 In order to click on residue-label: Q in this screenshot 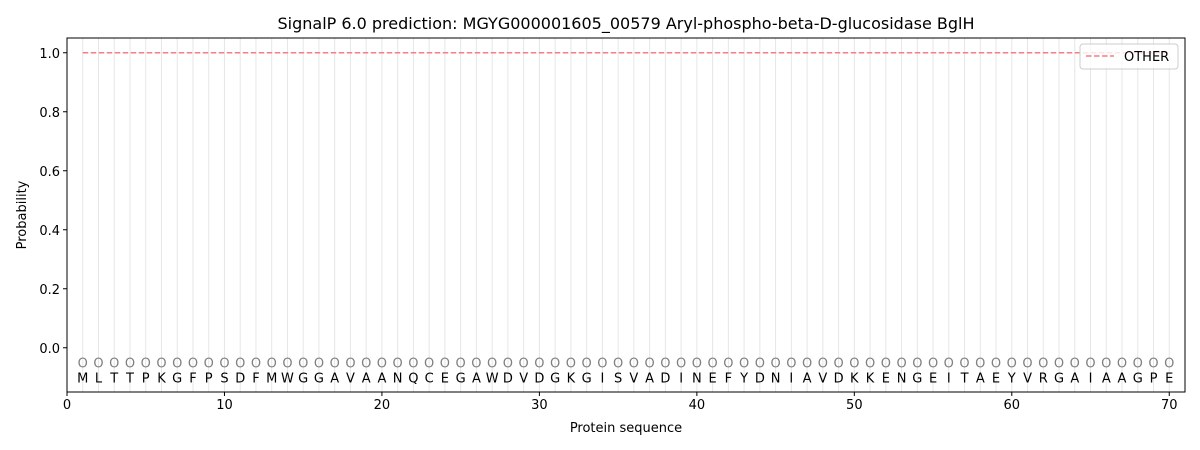, I will do `click(413, 378)`.